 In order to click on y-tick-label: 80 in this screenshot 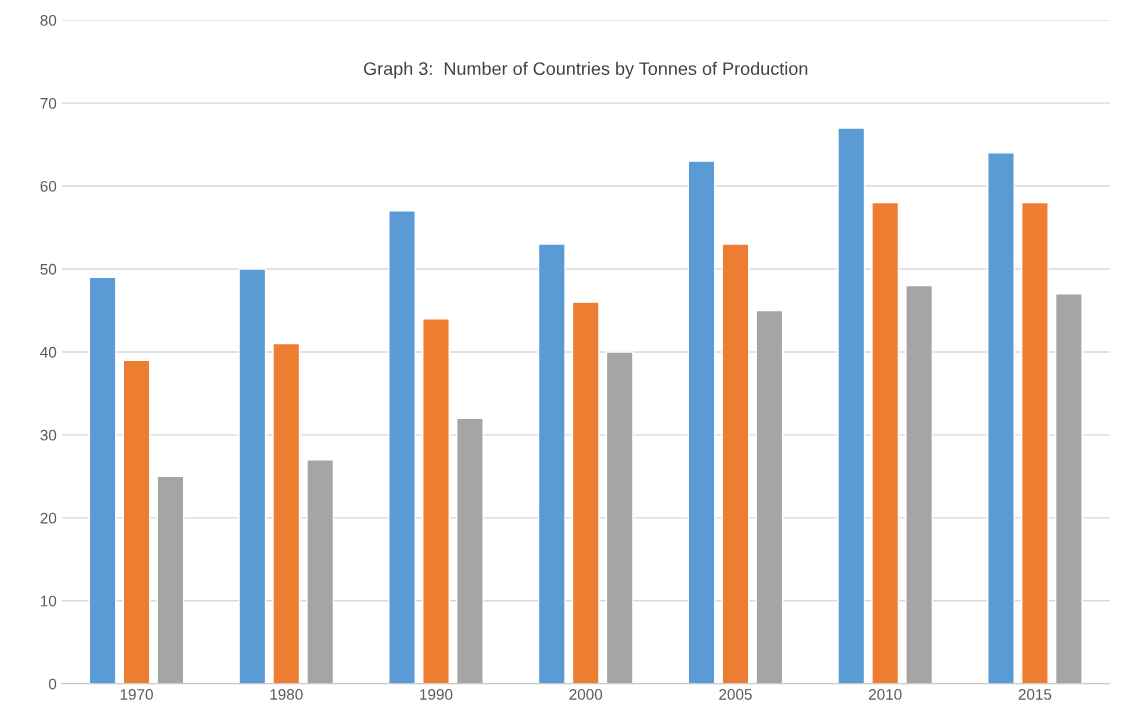, I will do `click(48, 20)`.